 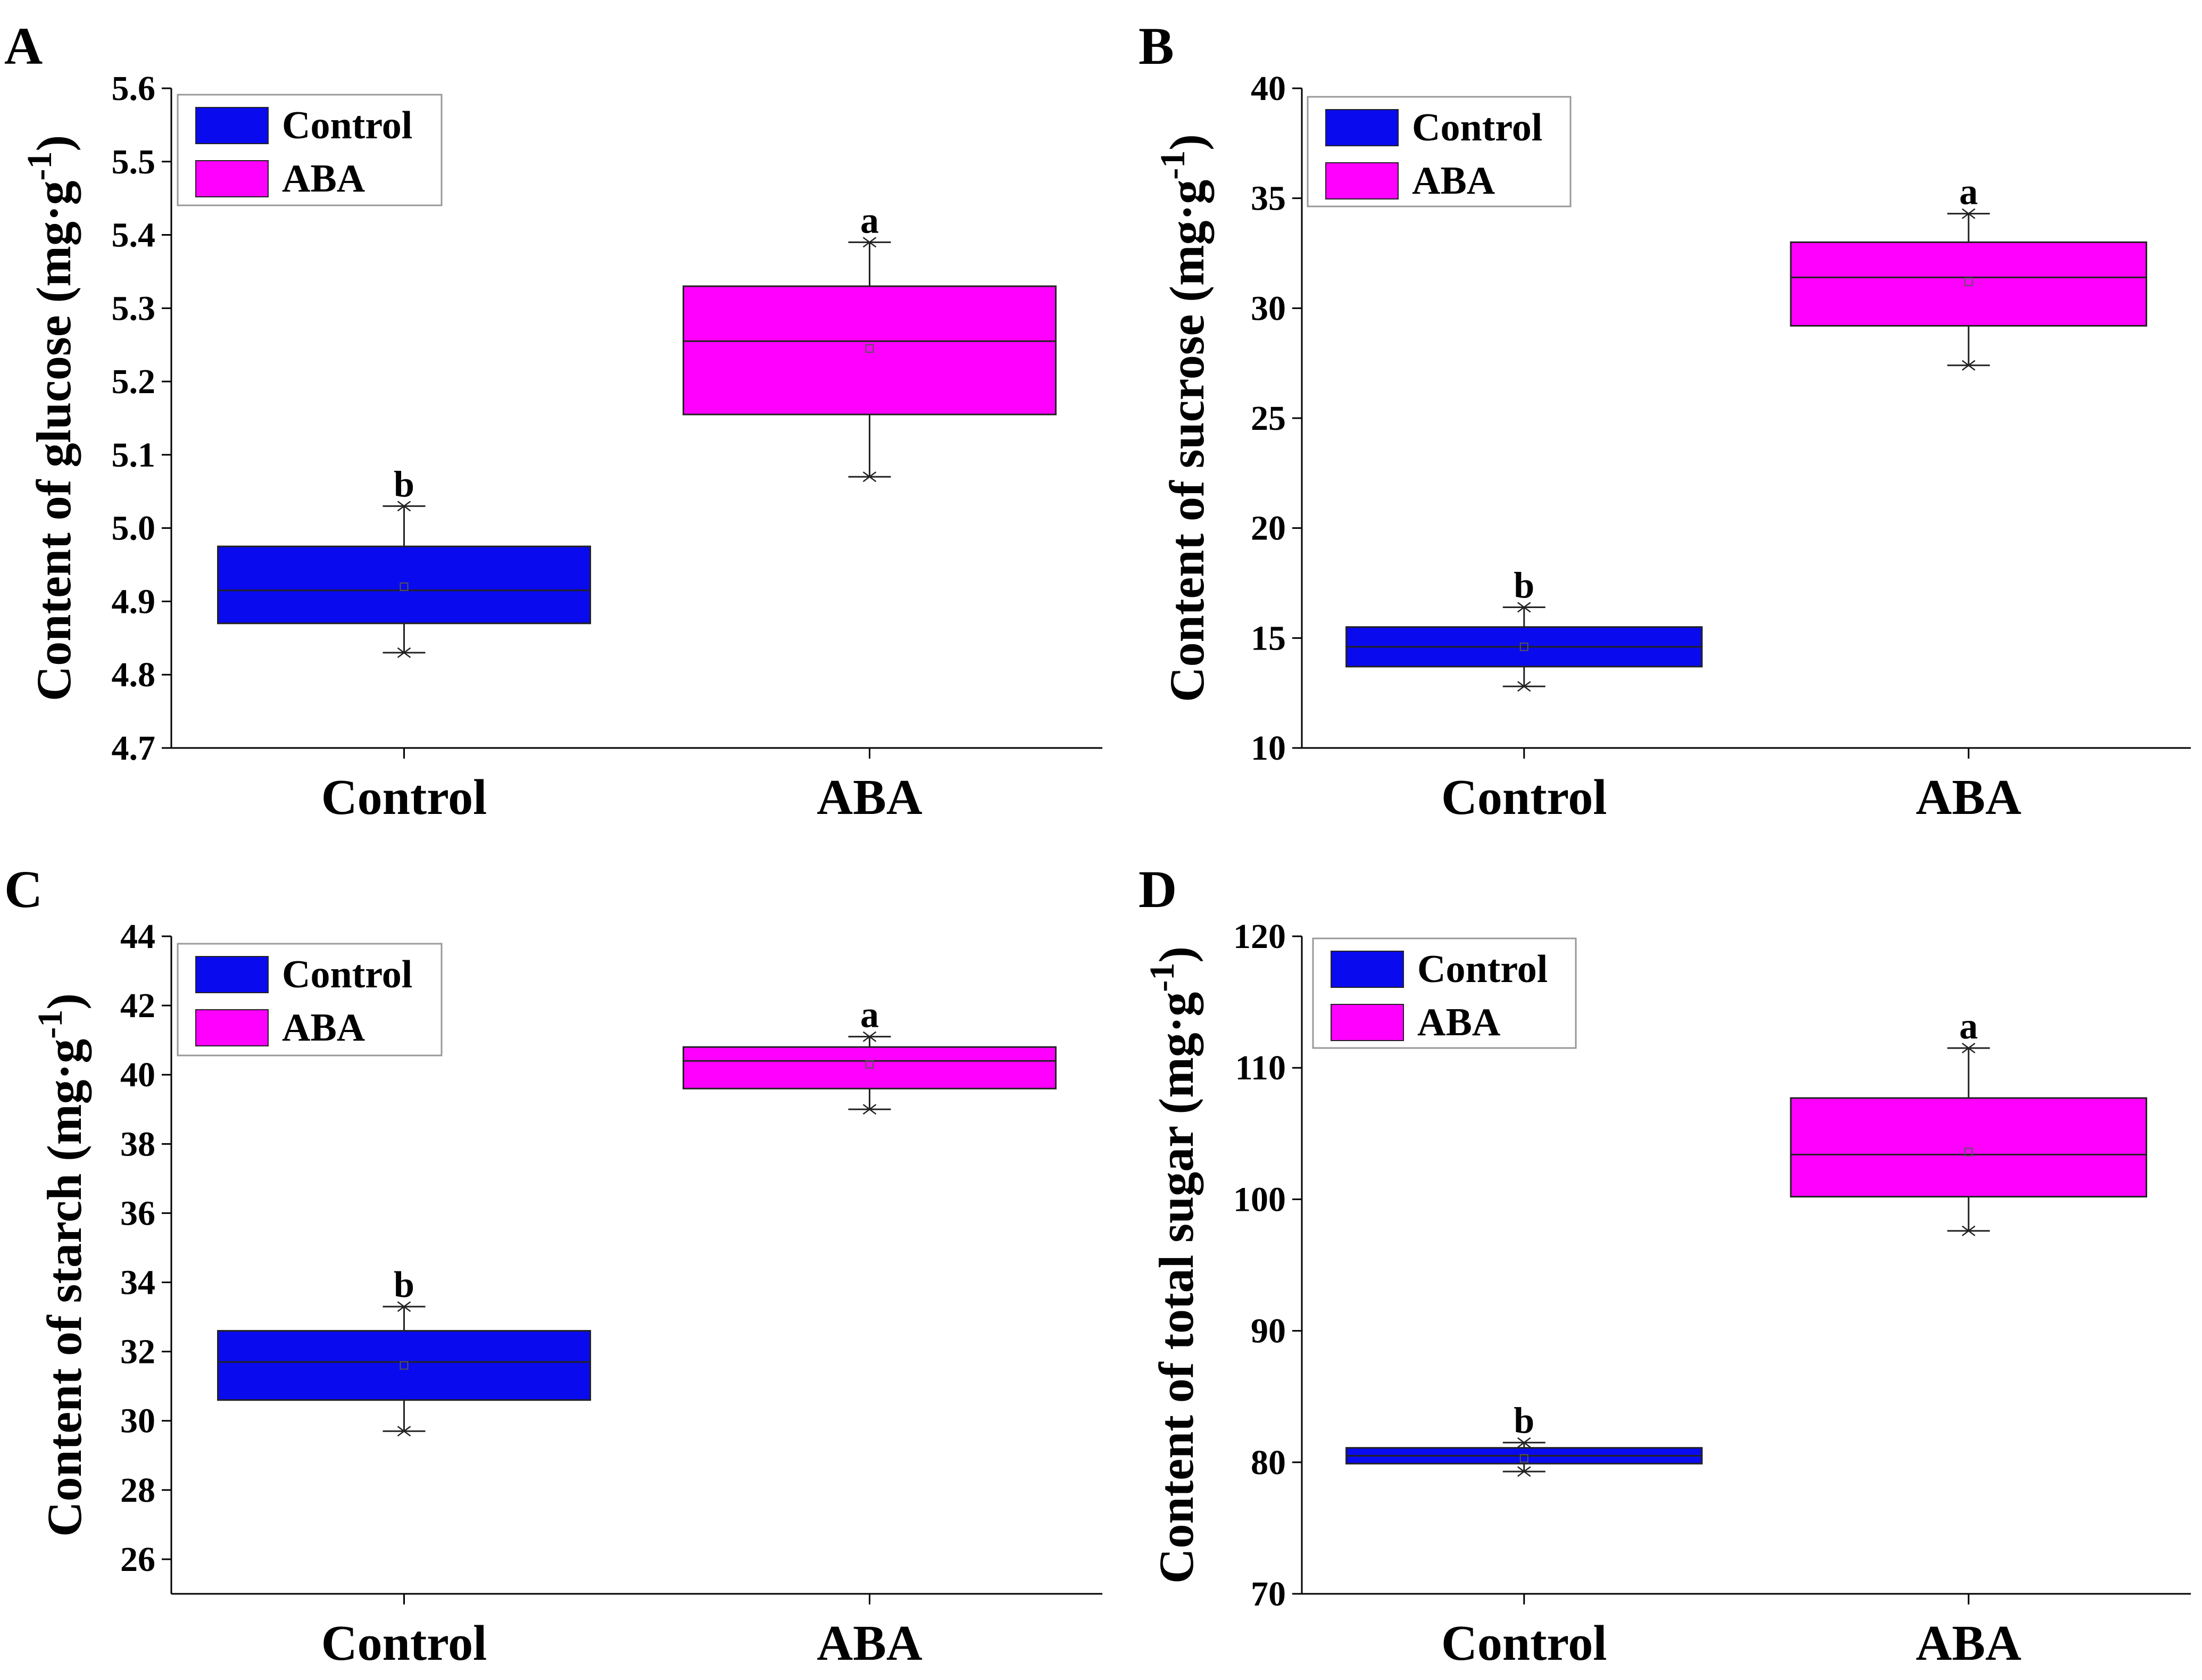 What do you see at coordinates (137, 1005) in the screenshot?
I see `y-tick-label: 42` at bounding box center [137, 1005].